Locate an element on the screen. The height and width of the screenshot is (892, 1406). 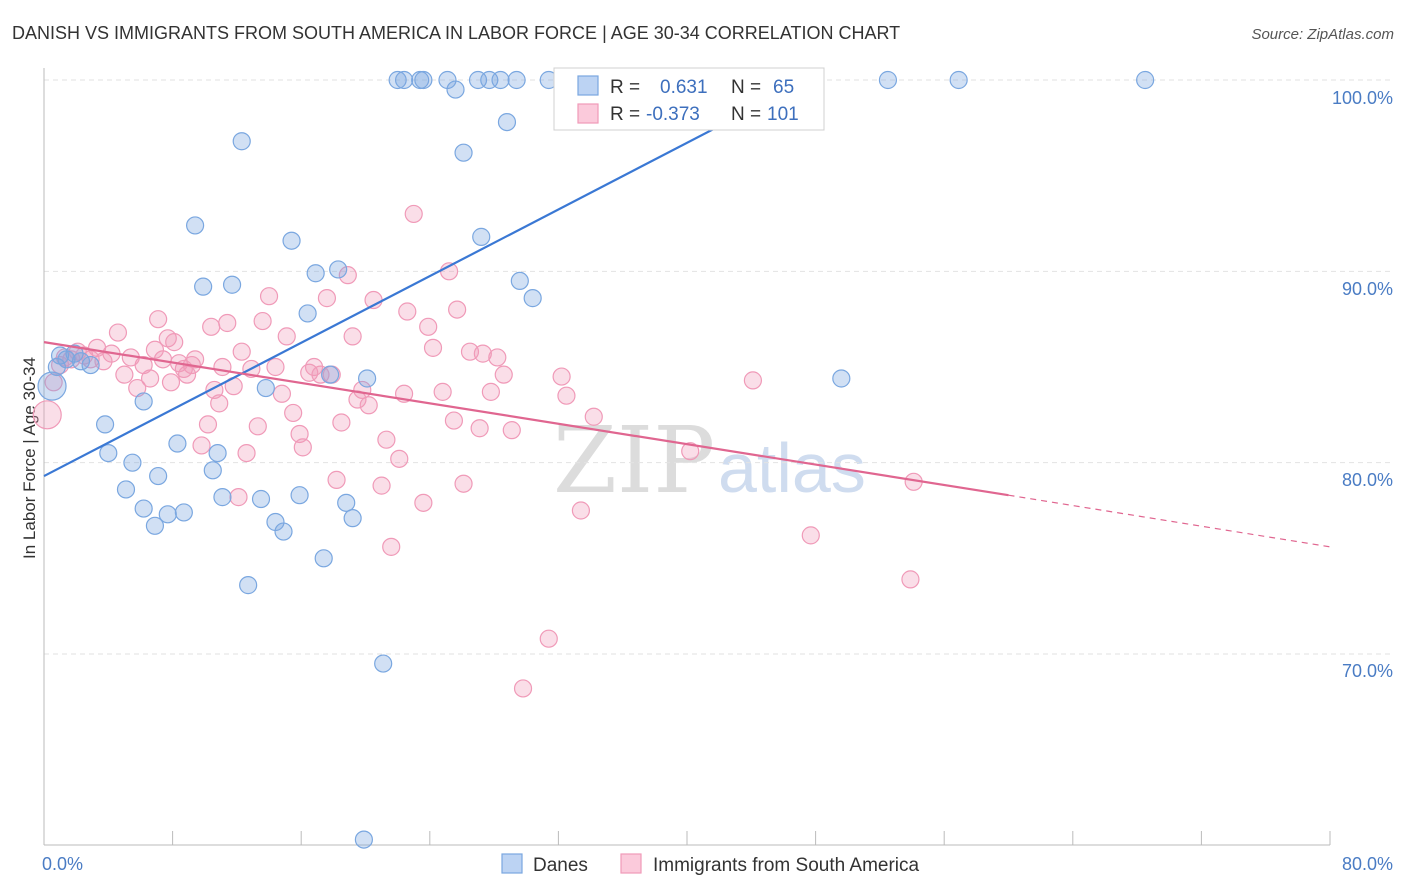
legend-n-value-danes: 65 is located at coordinates (783, 87).